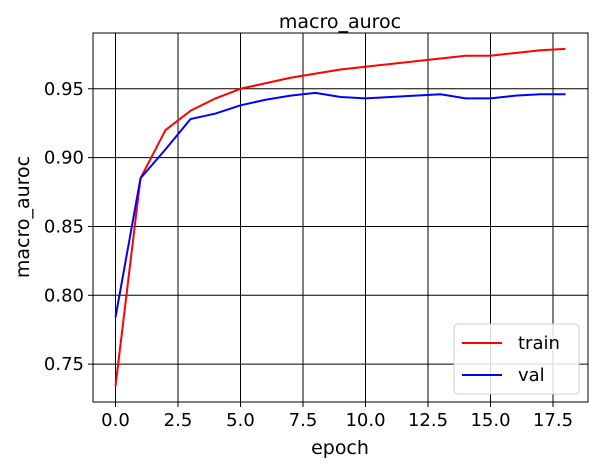 This screenshot has height=468, width=601. What do you see at coordinates (340, 22) in the screenshot?
I see `chart-title: macro_auroc` at bounding box center [340, 22].